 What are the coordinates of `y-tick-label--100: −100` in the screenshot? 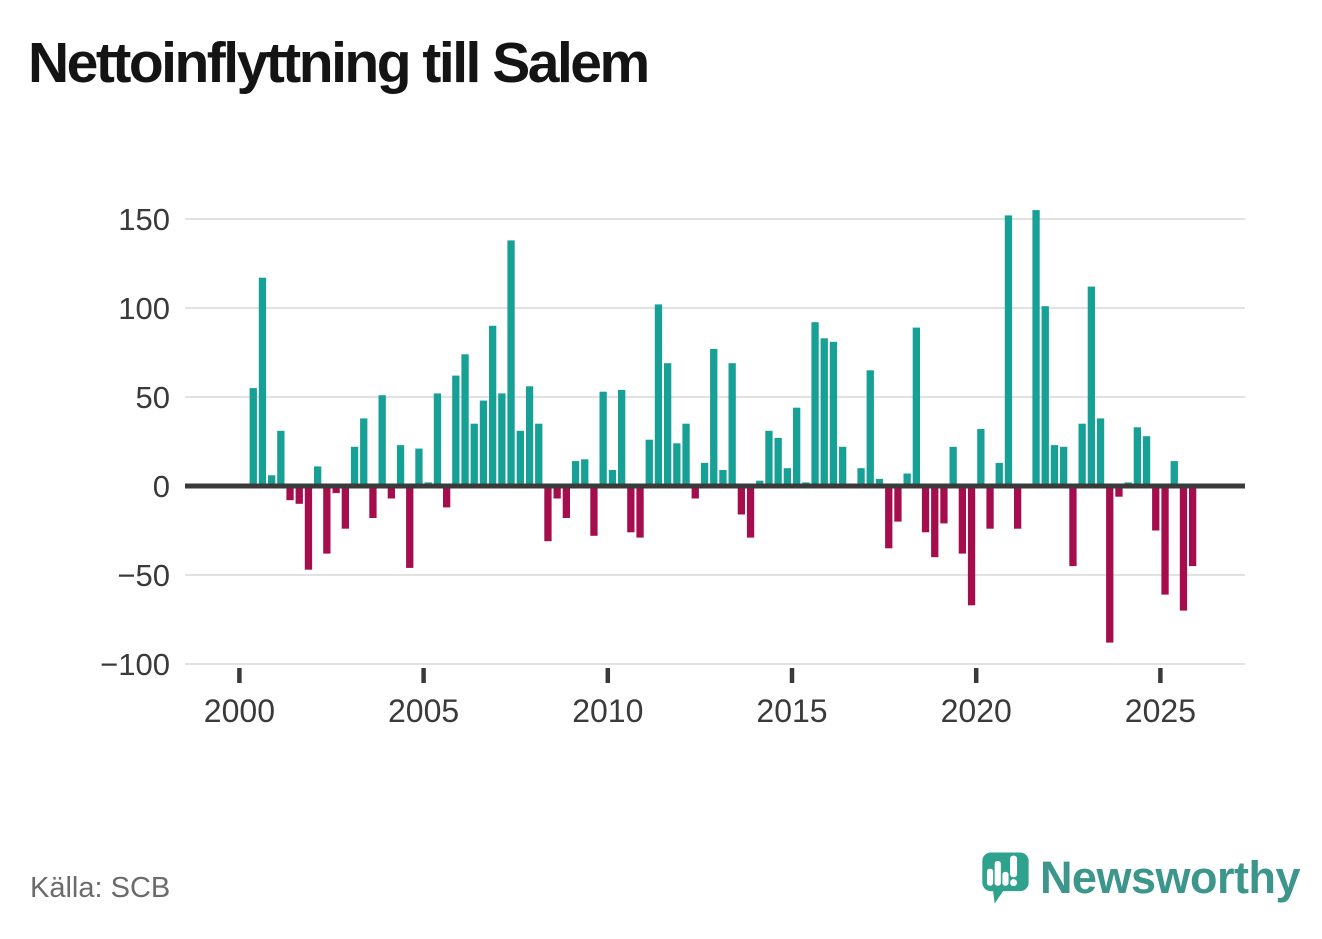 It's located at (135, 664).